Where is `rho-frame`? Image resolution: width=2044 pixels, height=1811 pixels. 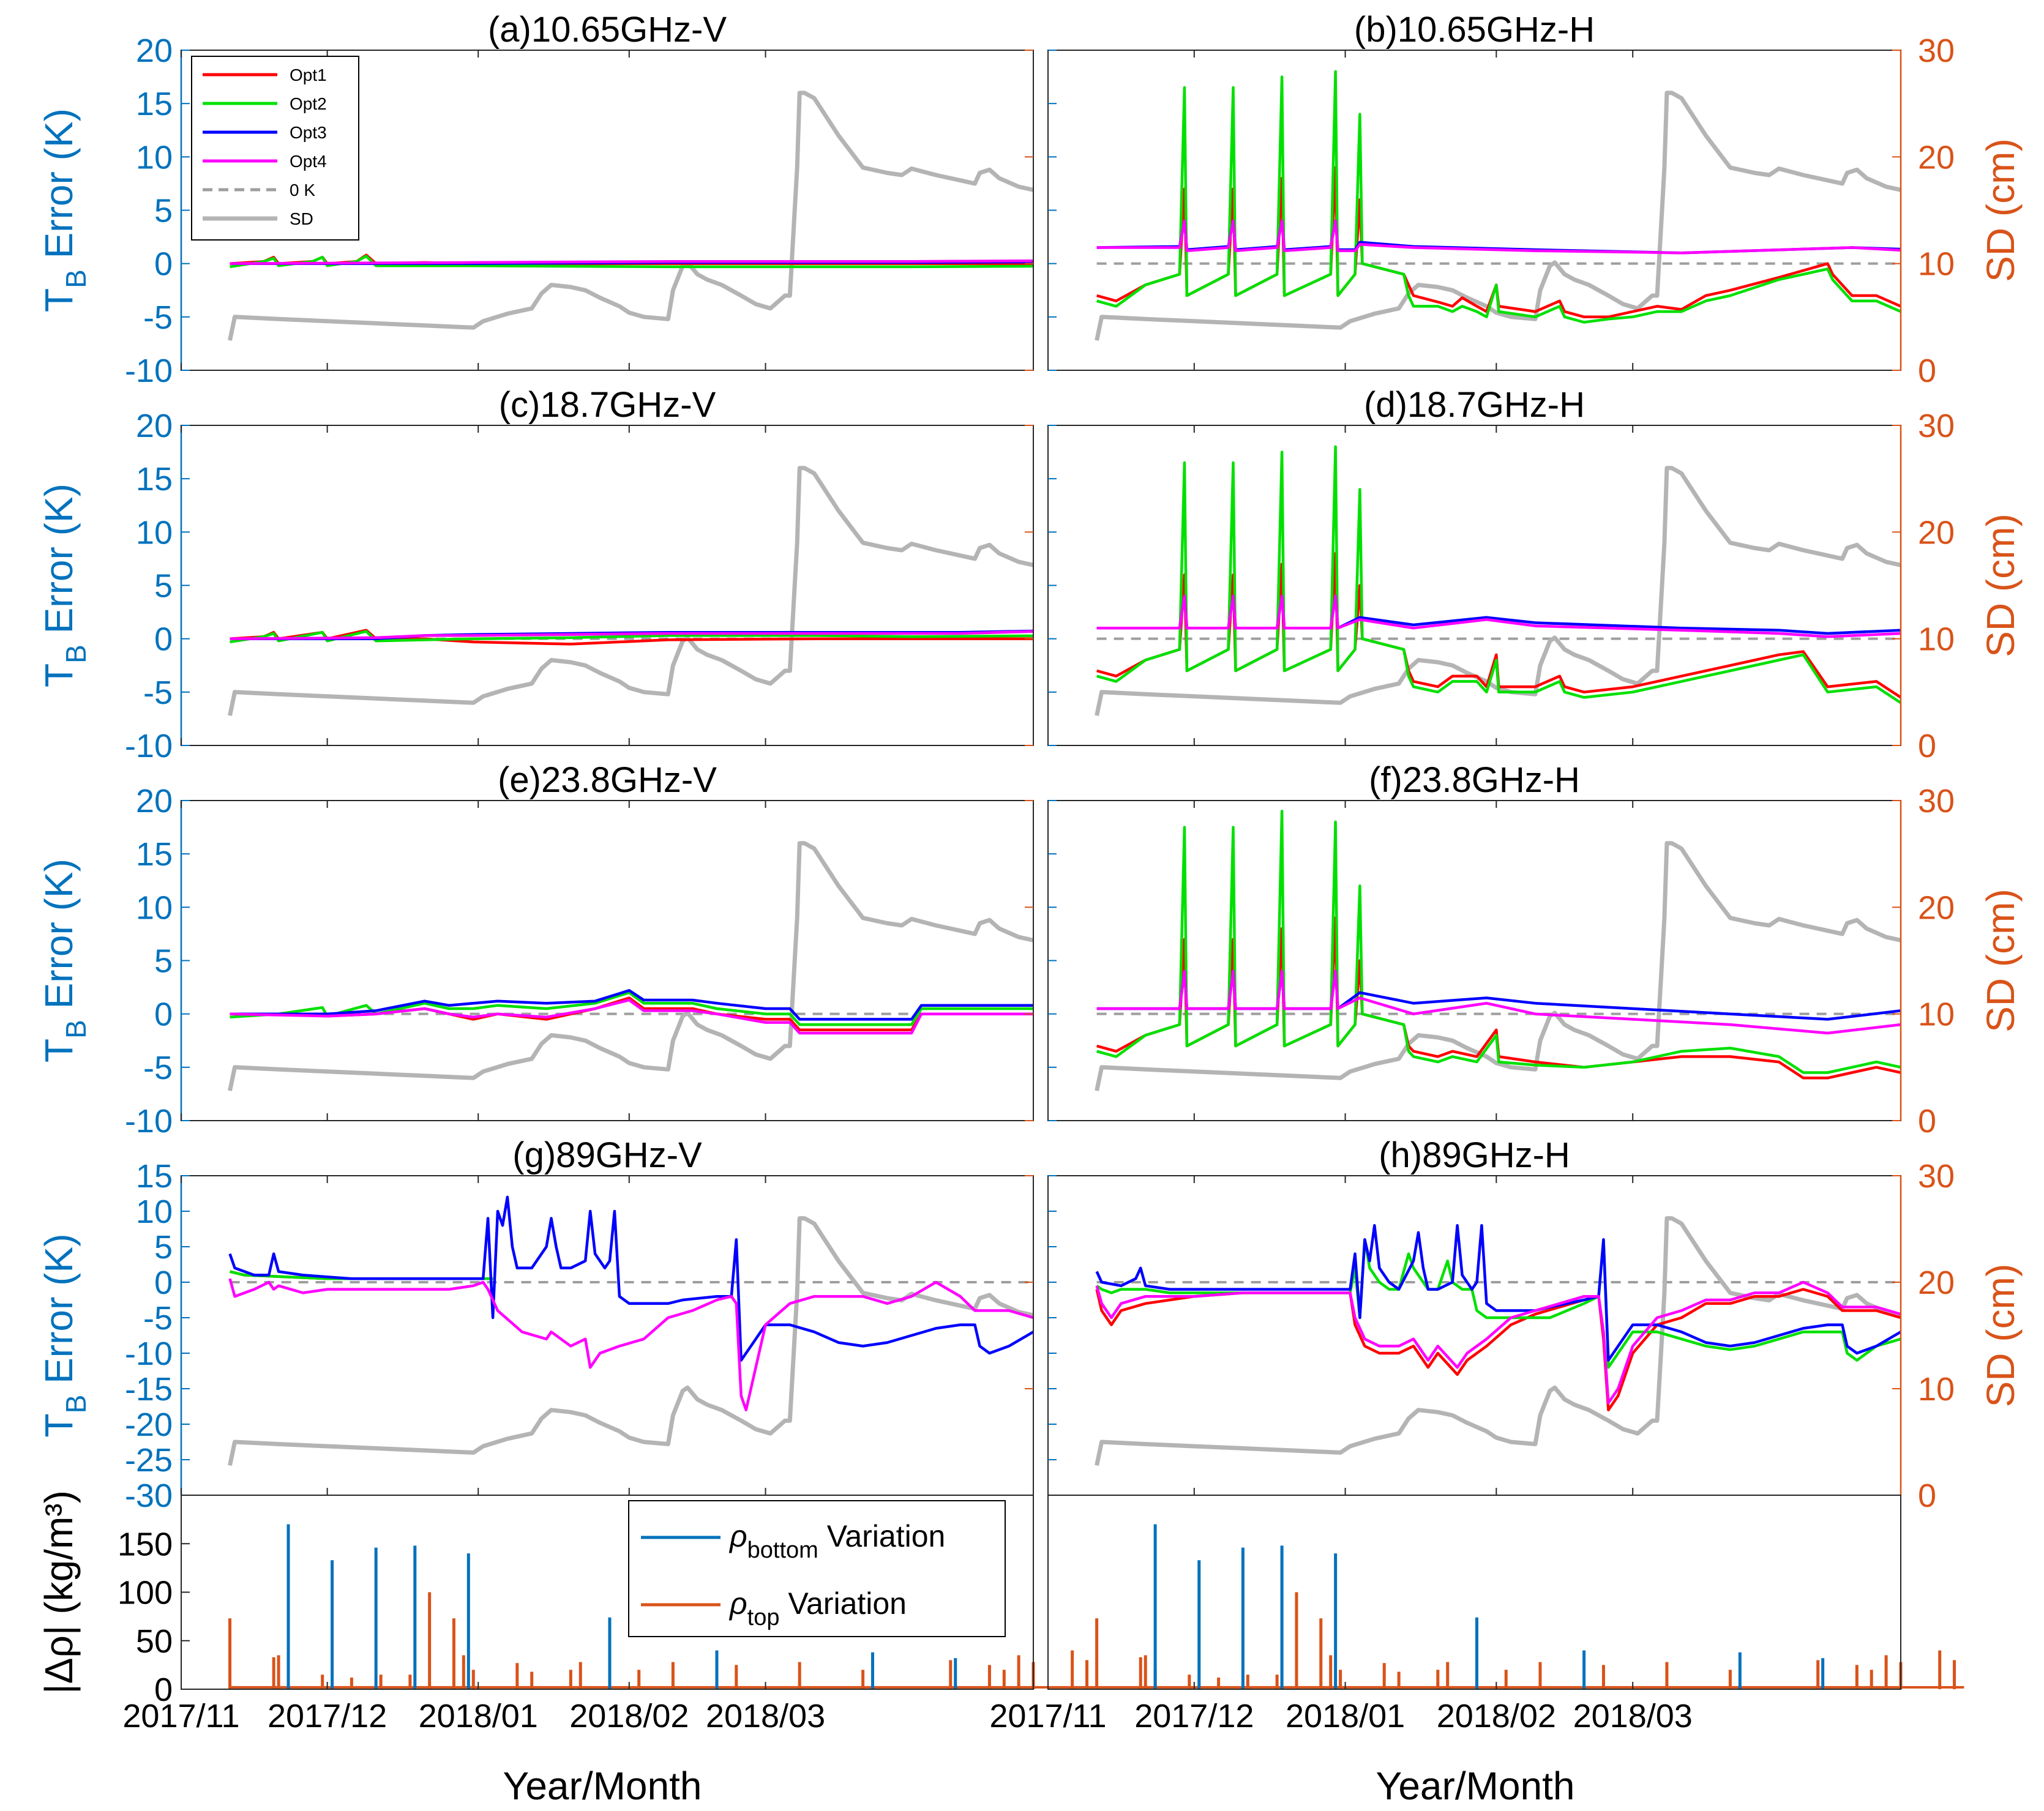
rho-frame is located at coordinates (1474, 1592).